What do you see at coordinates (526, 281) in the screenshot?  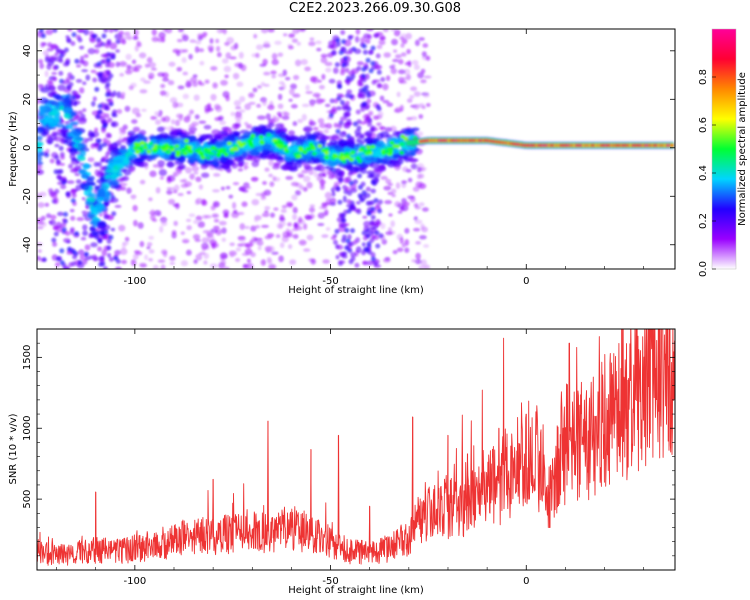 I see `x-tick-label: 0` at bounding box center [526, 281].